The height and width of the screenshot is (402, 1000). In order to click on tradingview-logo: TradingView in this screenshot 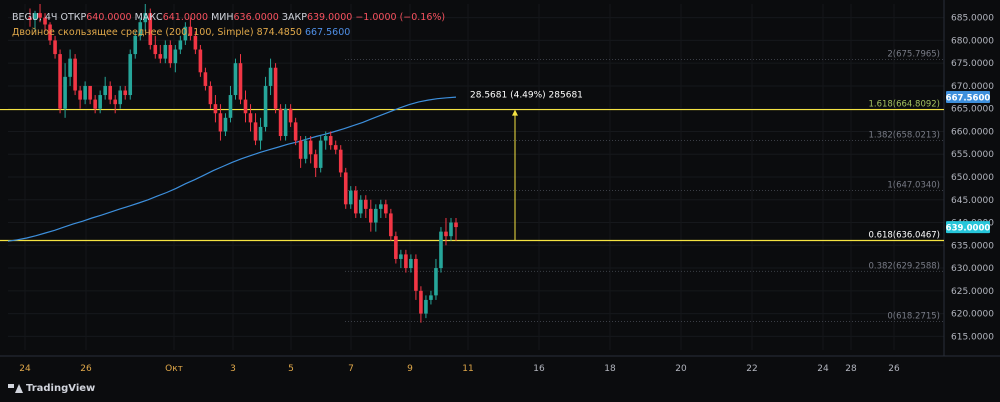, I will do `click(51, 388)`.